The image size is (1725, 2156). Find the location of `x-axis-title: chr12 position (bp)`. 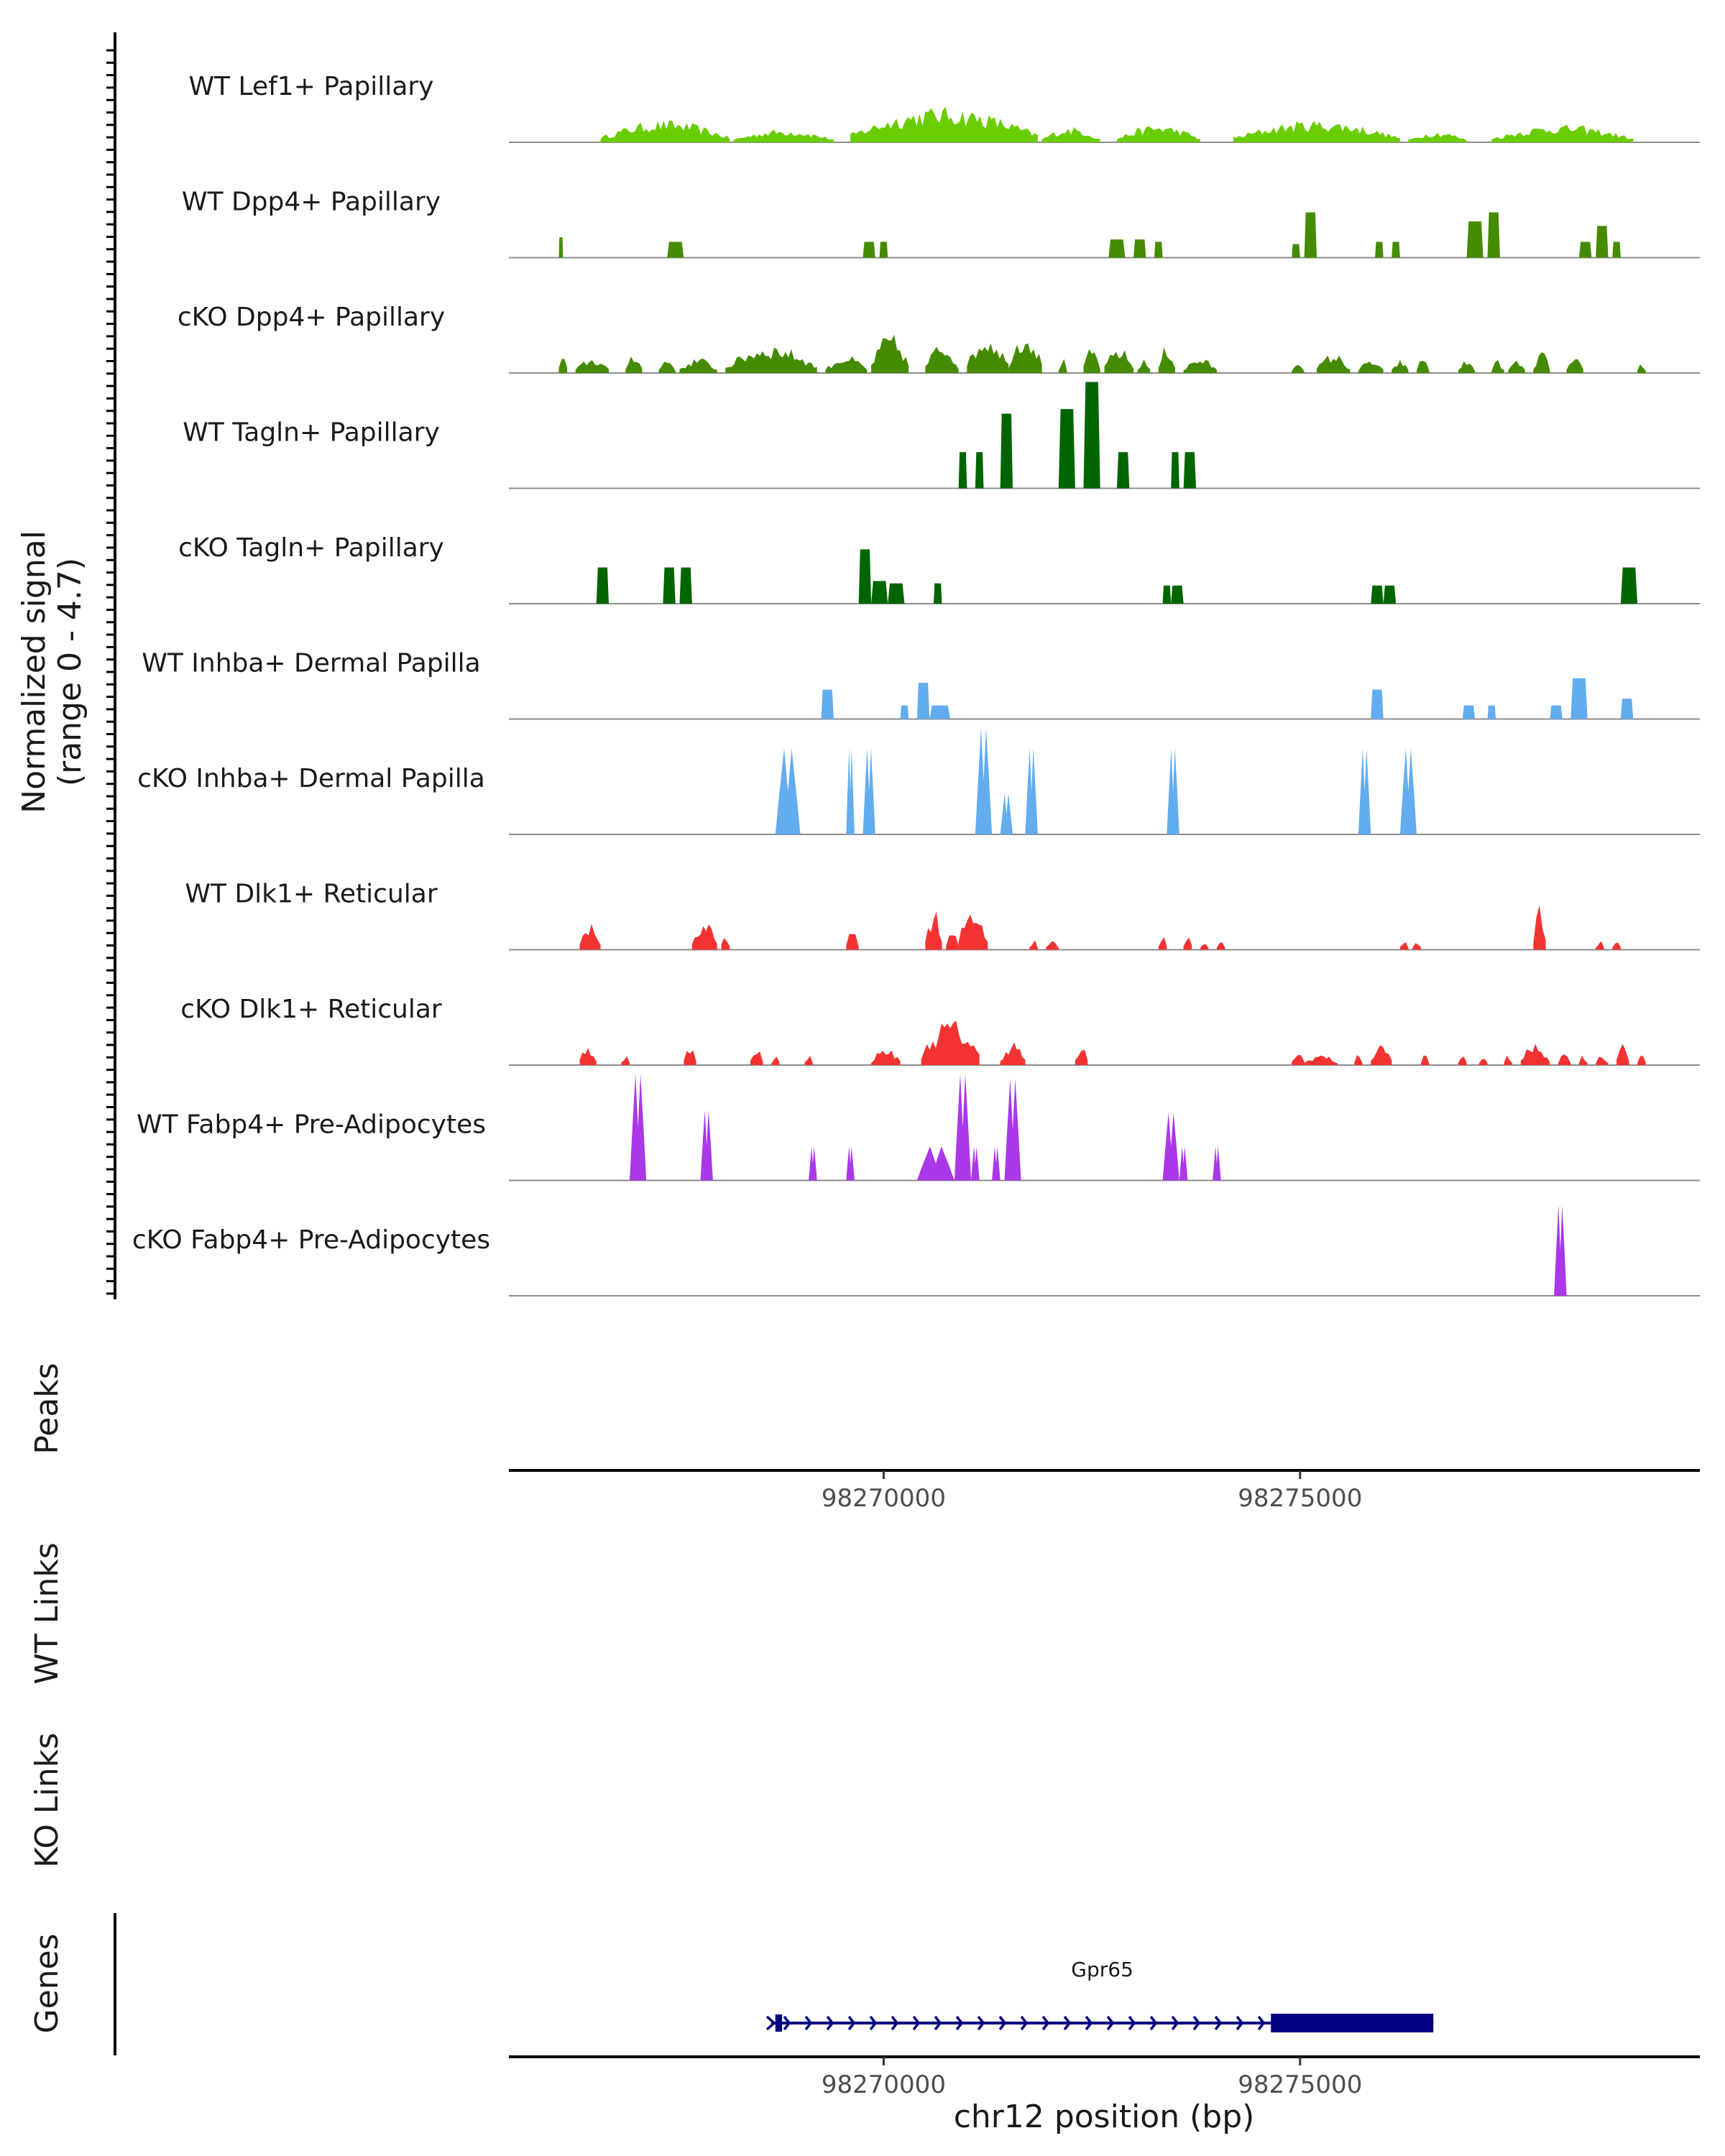

x-axis-title: chr12 position (bp) is located at coordinates (1104, 2117).